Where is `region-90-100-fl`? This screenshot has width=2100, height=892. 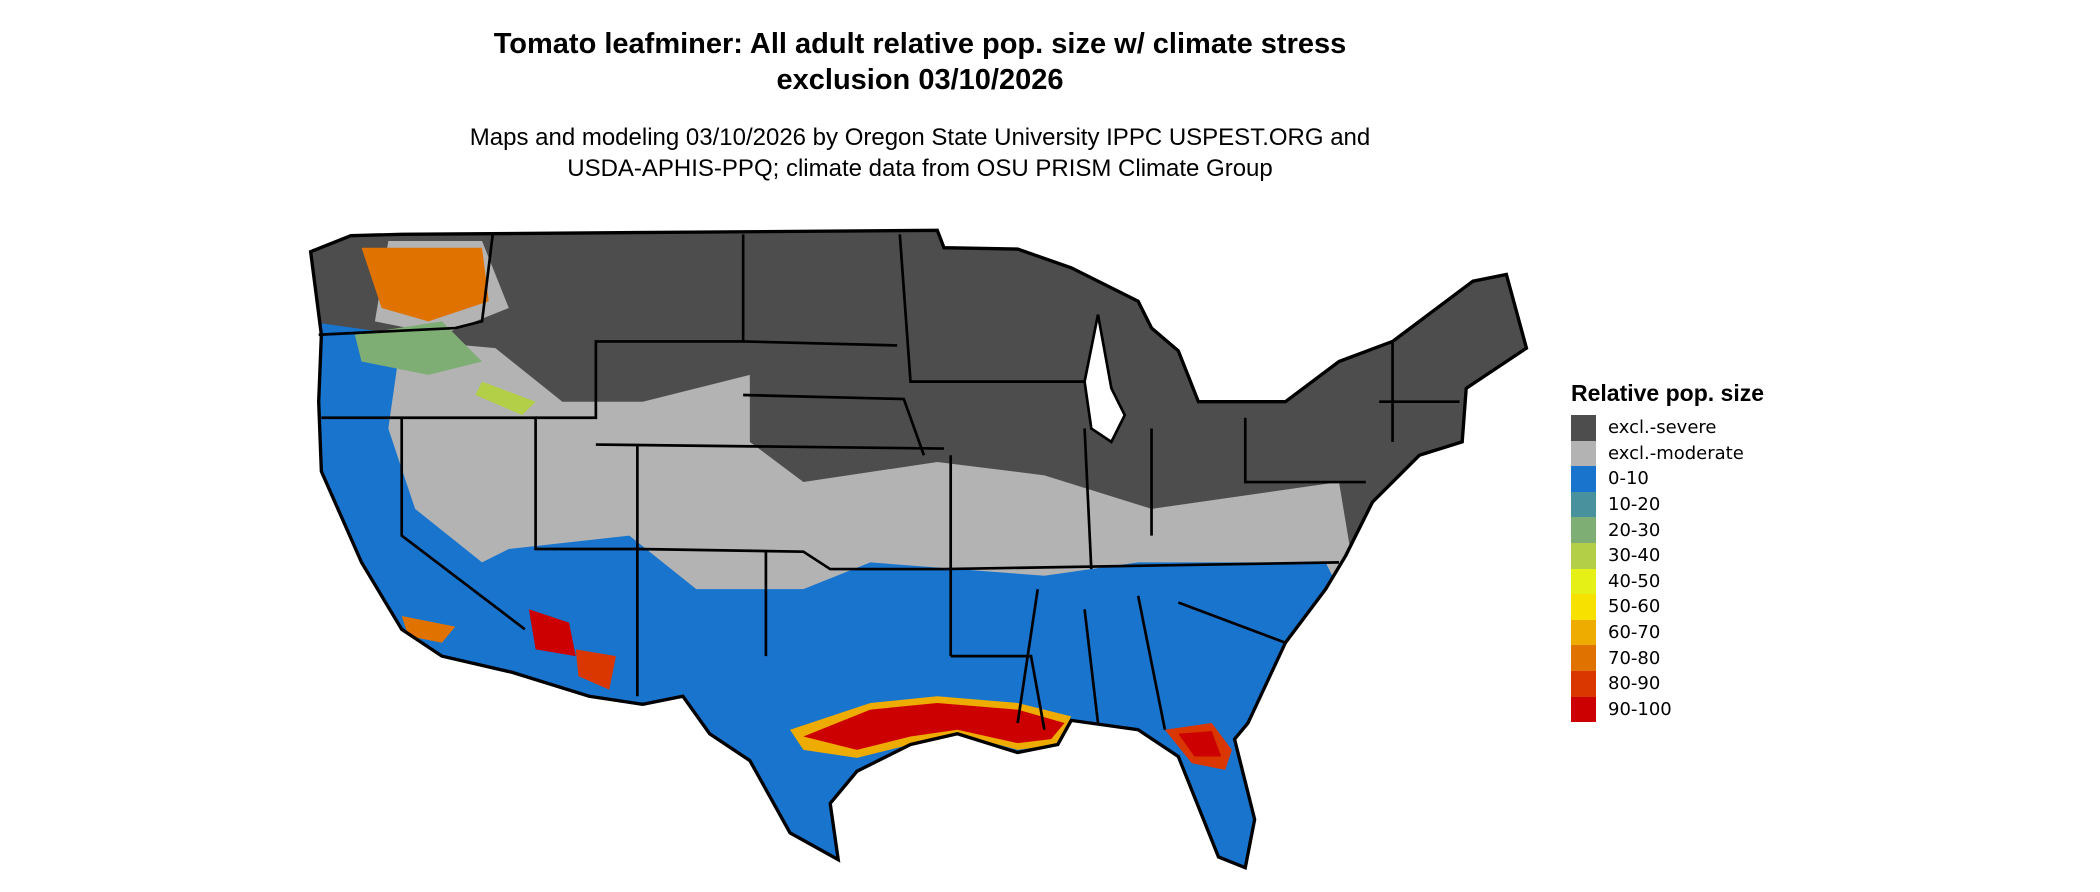
region-90-100-fl is located at coordinates (1200, 744).